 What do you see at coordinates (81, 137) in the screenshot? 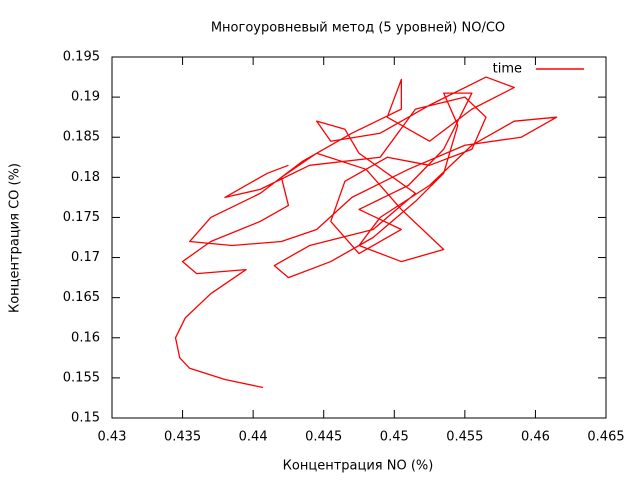
I see `y-tick-label: 0.185` at bounding box center [81, 137].